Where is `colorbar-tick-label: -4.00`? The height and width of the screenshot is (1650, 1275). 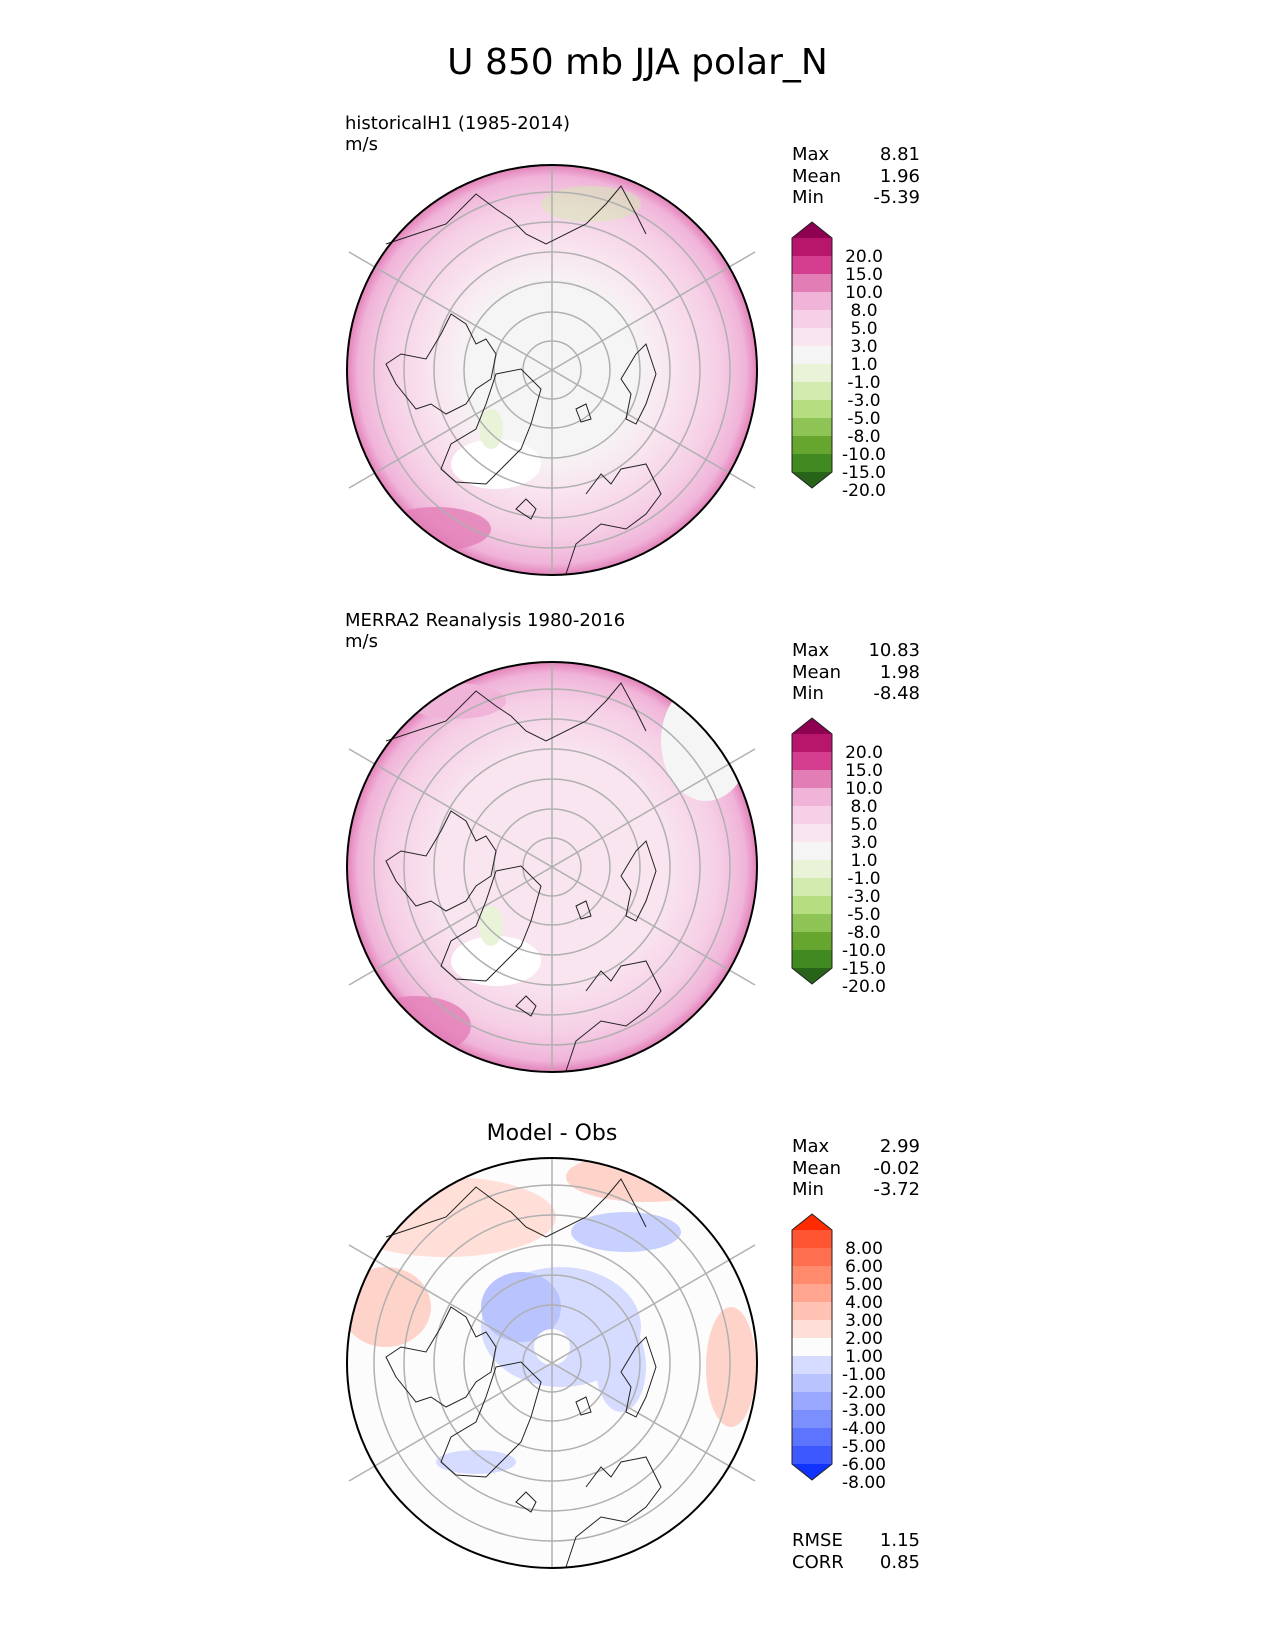 colorbar-tick-label: -4.00 is located at coordinates (864, 1429).